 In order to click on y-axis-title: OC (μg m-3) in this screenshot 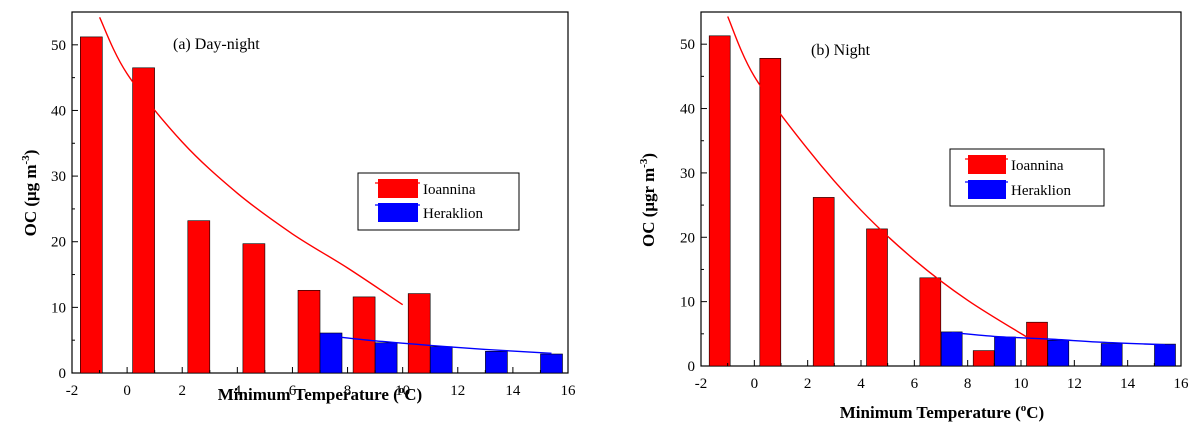, I will do `click(30, 193)`.